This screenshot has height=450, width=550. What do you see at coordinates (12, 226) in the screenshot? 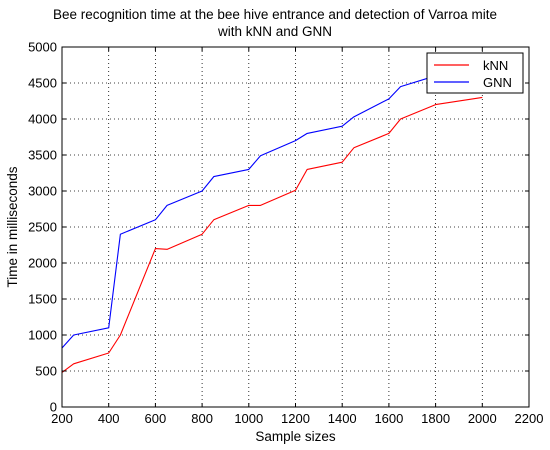
I see `y-axis-label: Time in milliseconds` at bounding box center [12, 226].